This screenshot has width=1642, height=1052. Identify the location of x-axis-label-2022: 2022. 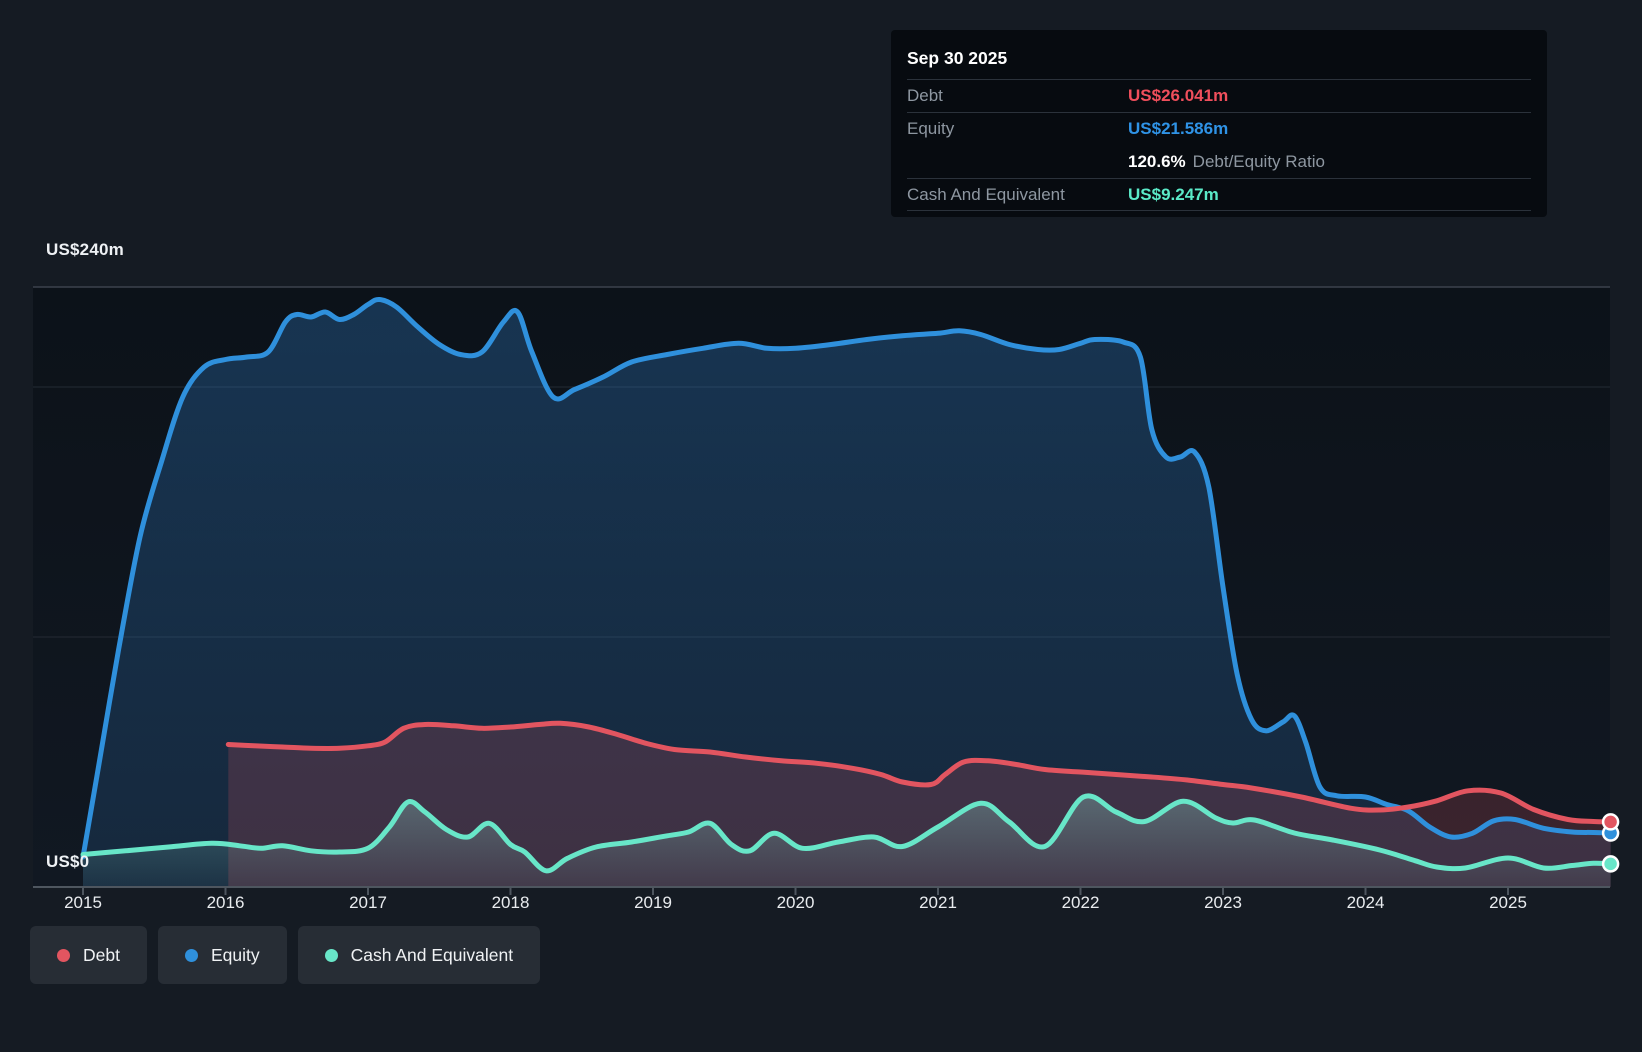
(1080, 902).